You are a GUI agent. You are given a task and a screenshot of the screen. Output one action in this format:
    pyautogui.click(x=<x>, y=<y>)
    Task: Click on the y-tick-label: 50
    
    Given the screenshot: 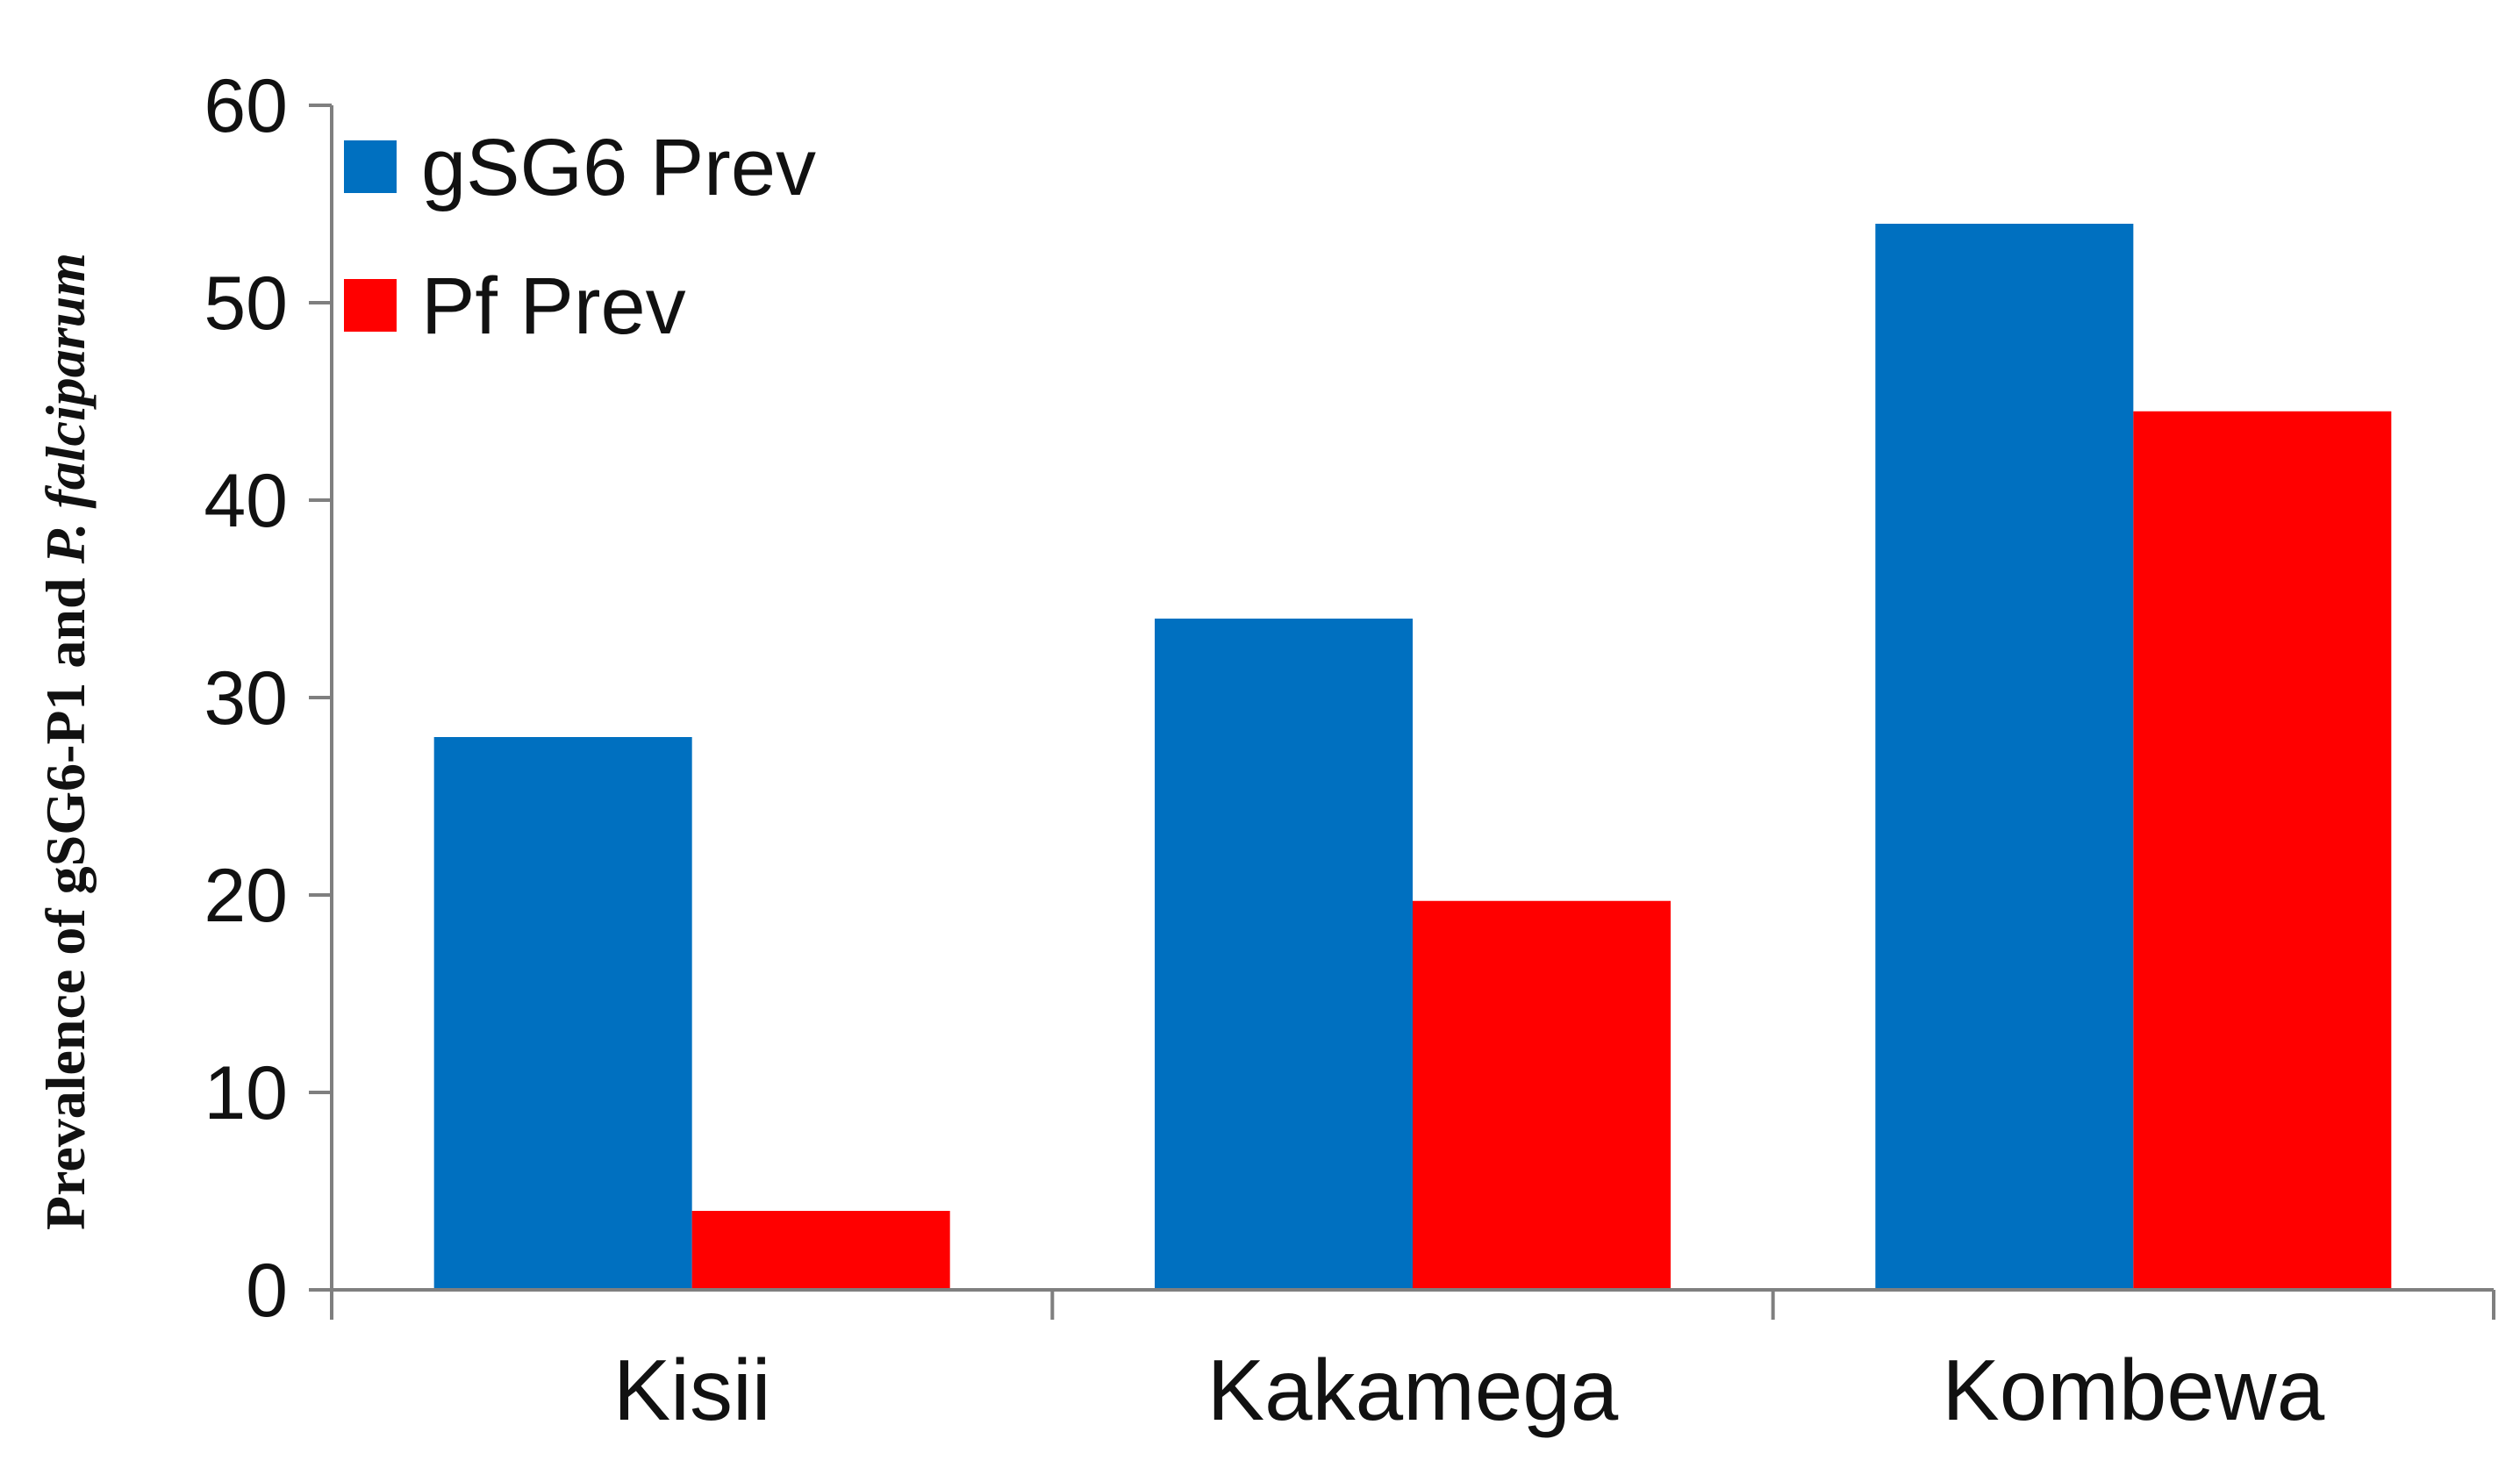 What is the action you would take?
    pyautogui.click(x=246, y=303)
    